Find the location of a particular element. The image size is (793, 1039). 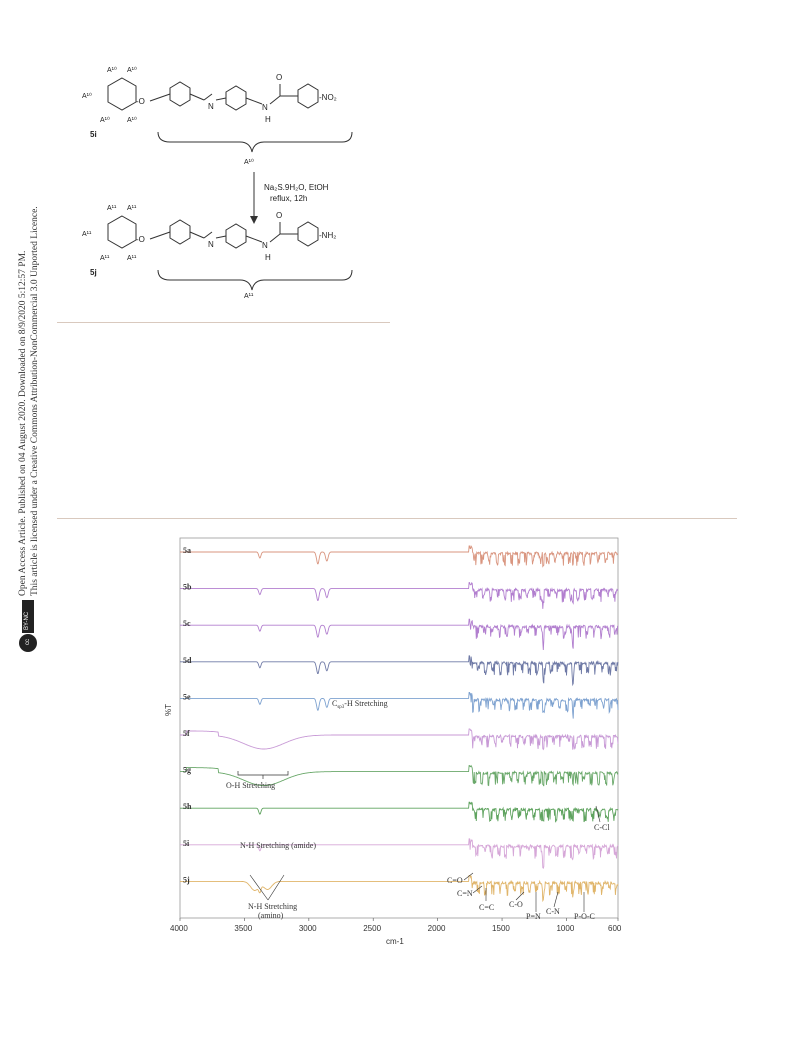

spectrum-5e is located at coordinates (399, 705).